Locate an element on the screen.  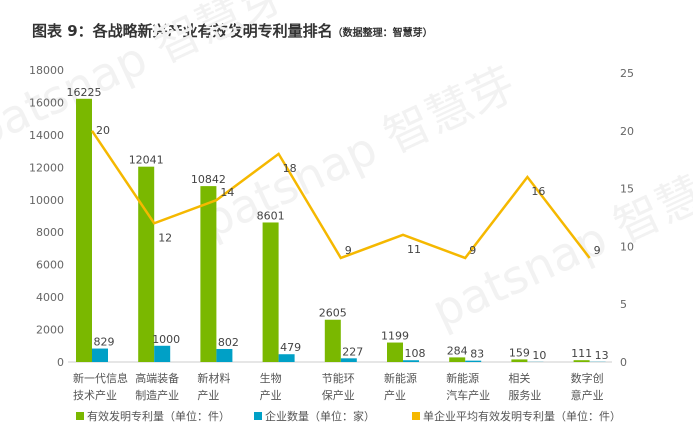
right-tick: 5 is located at coordinates (623, 304).